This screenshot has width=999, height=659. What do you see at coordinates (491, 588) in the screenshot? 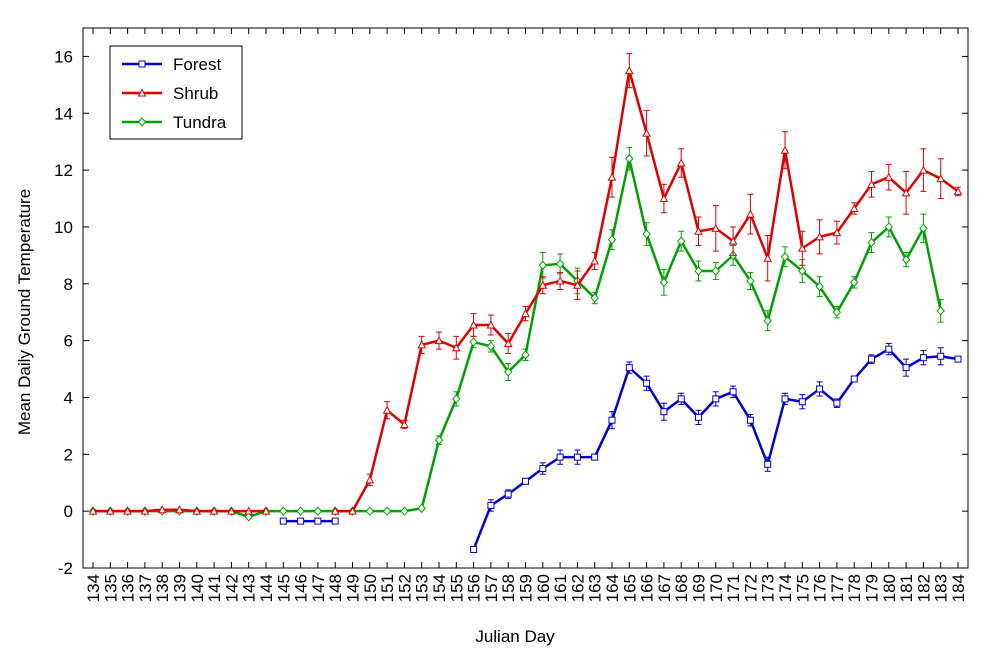
I see `x-tick-label: 157` at bounding box center [491, 588].